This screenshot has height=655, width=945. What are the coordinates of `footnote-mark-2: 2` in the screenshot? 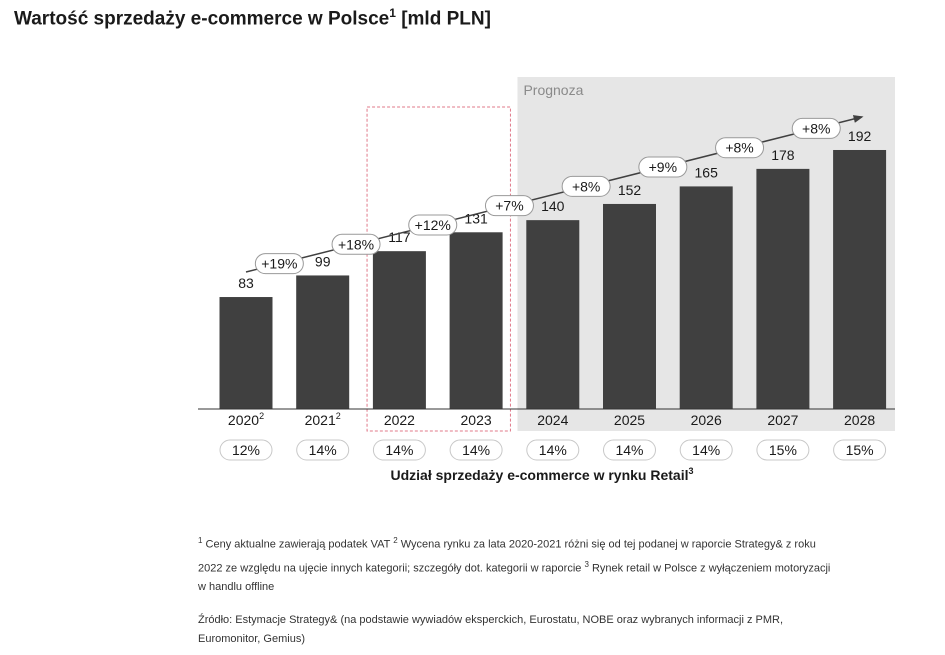 It's located at (395, 540).